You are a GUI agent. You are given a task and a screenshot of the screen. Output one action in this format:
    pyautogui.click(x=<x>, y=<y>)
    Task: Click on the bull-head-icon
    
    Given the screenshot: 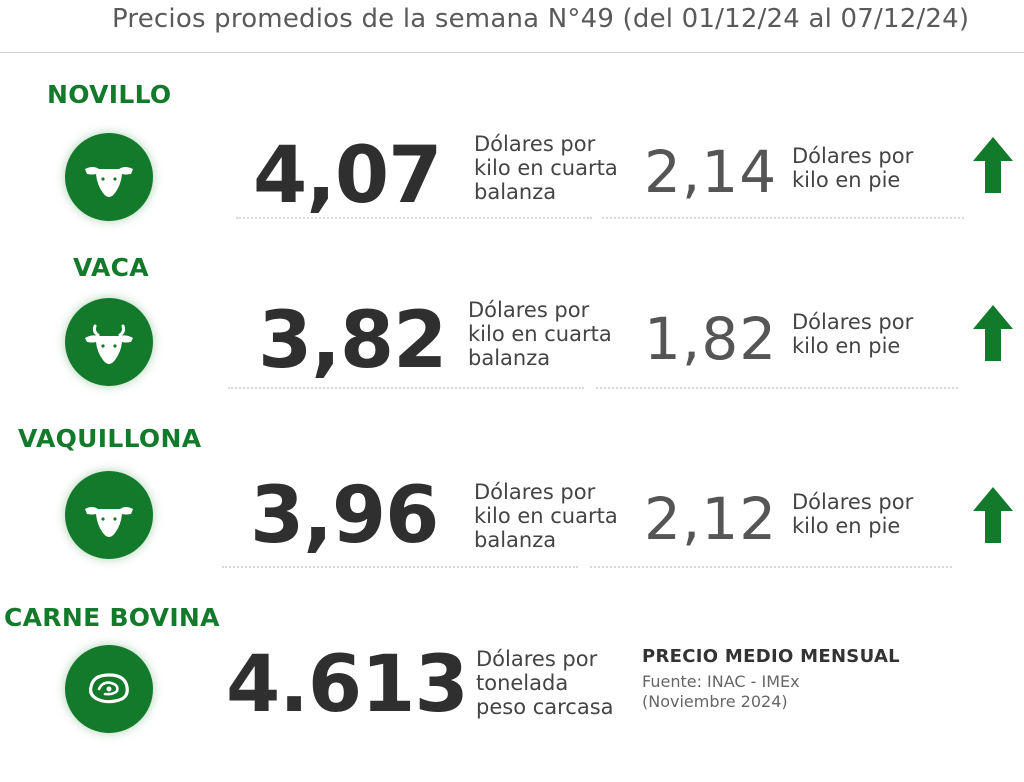 What is the action you would take?
    pyautogui.click(x=109, y=177)
    